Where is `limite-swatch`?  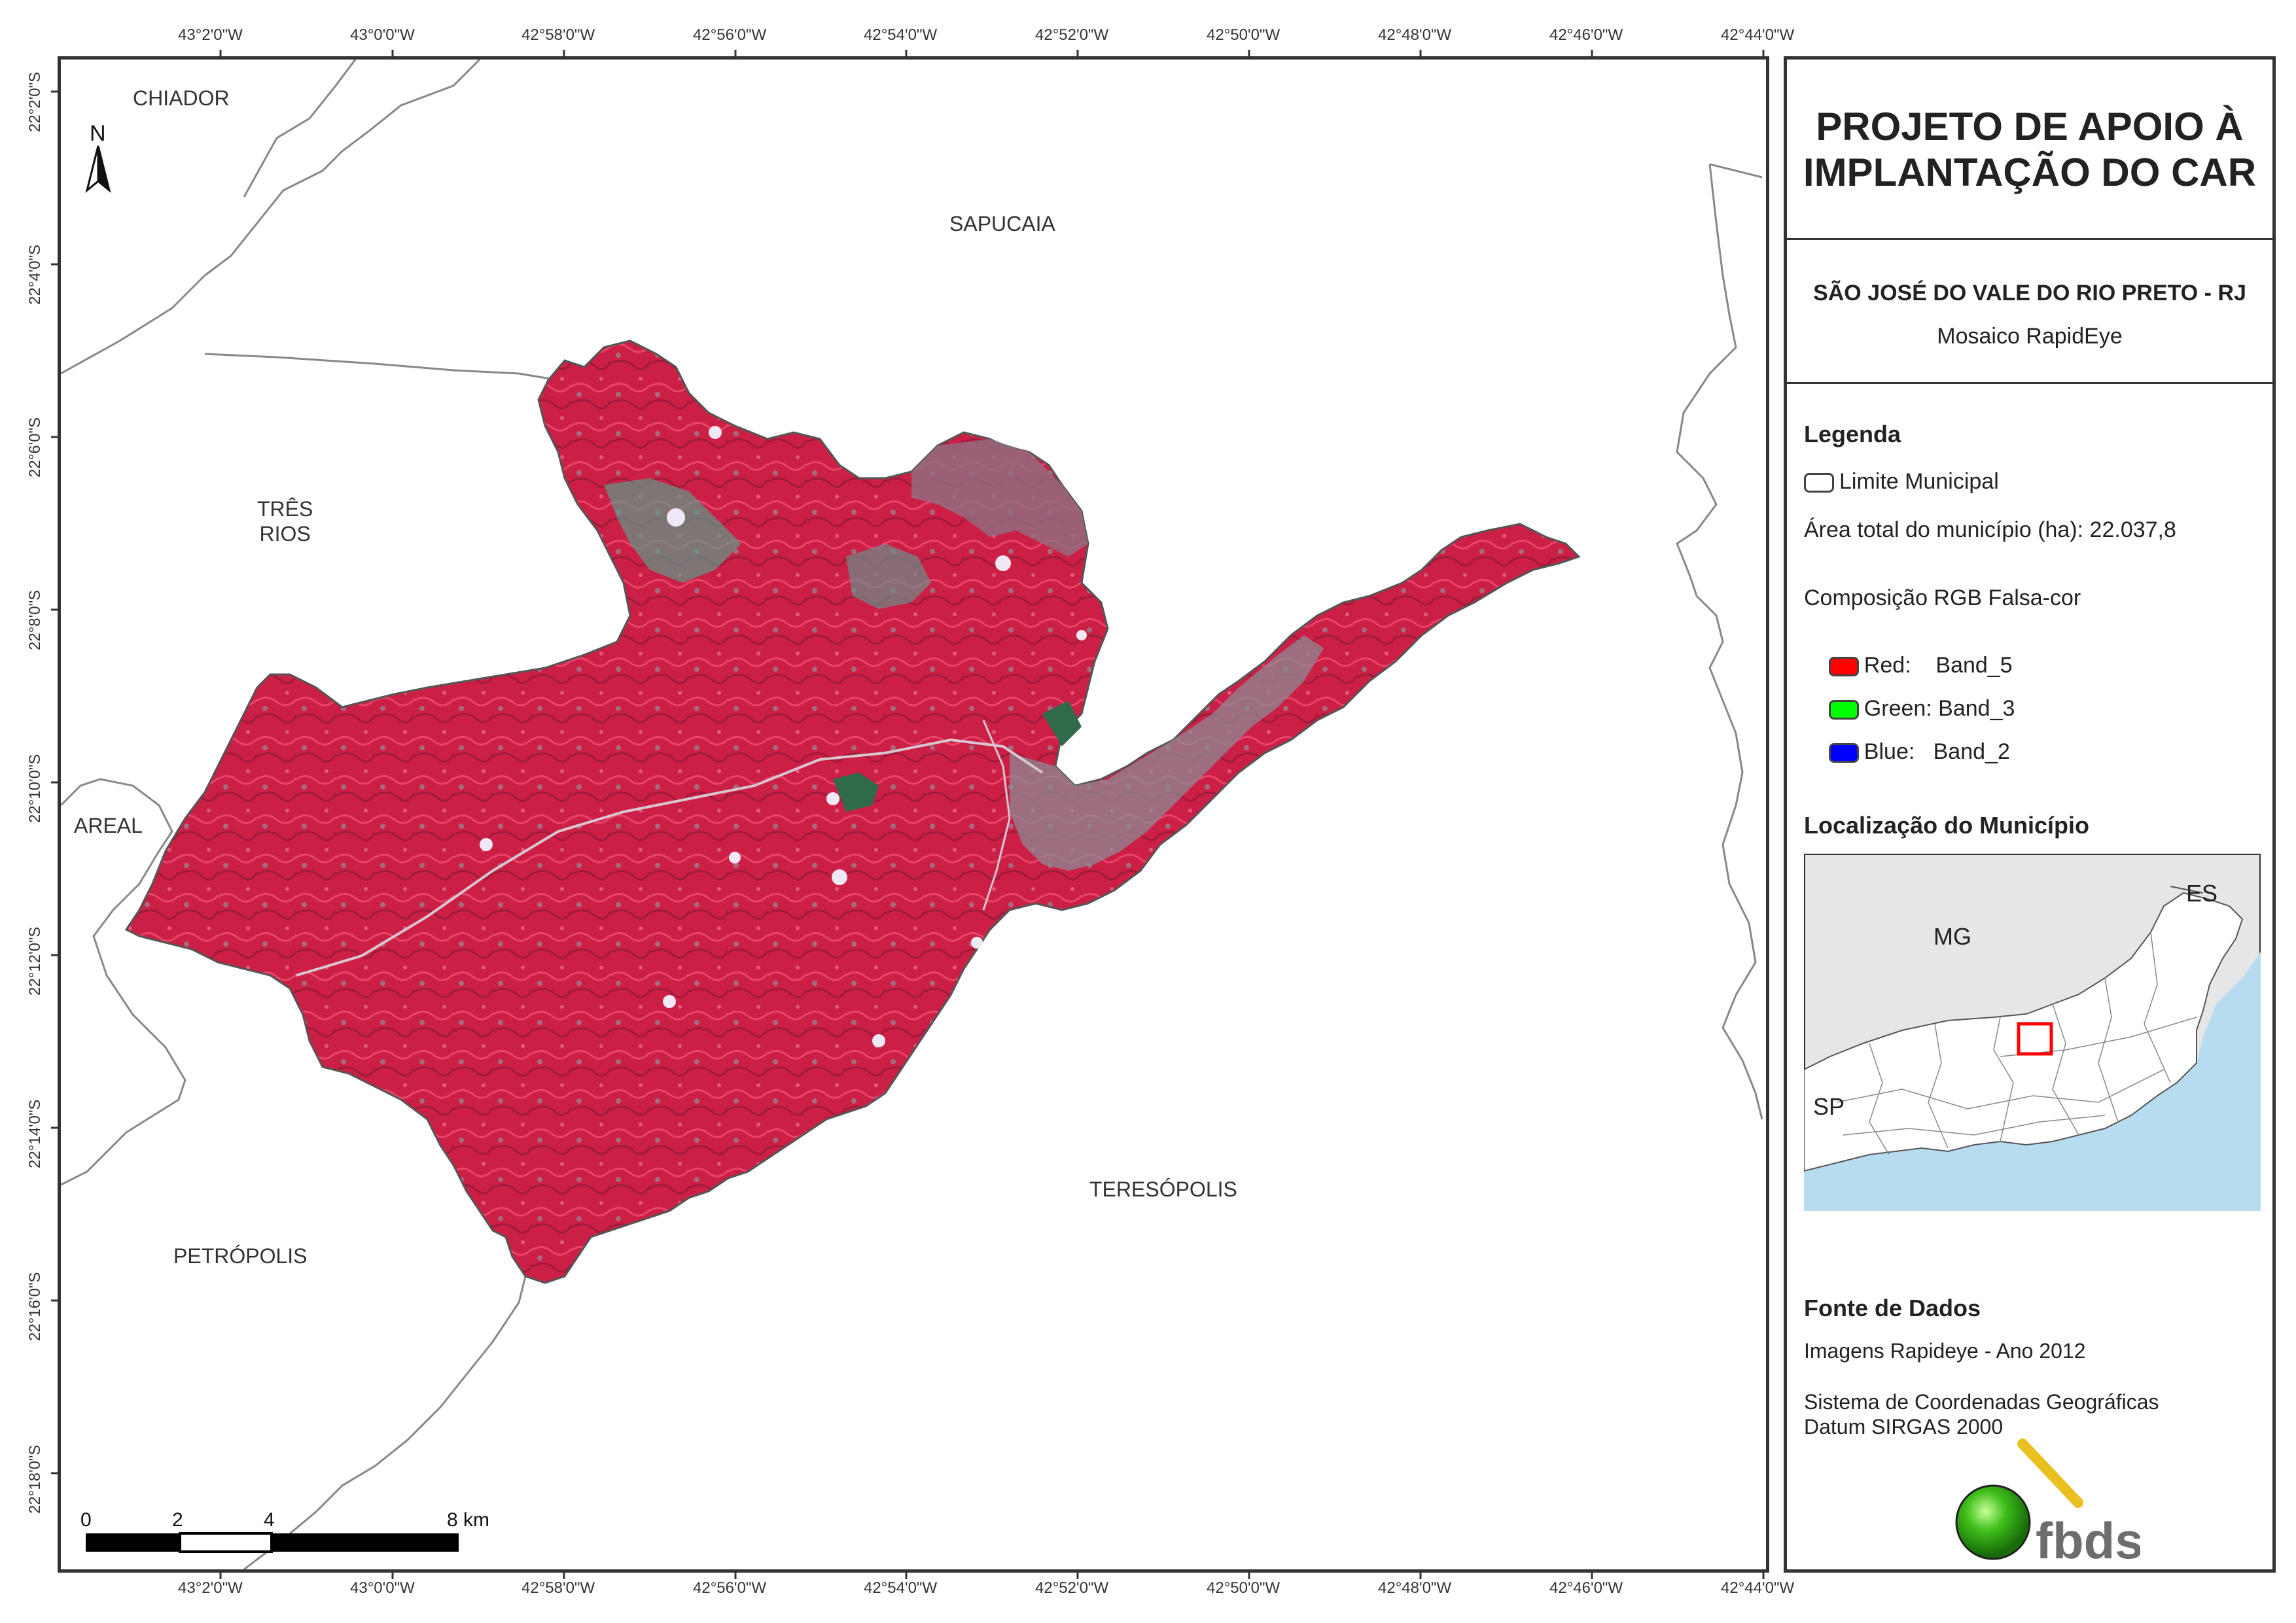 limite-swatch is located at coordinates (1819, 483).